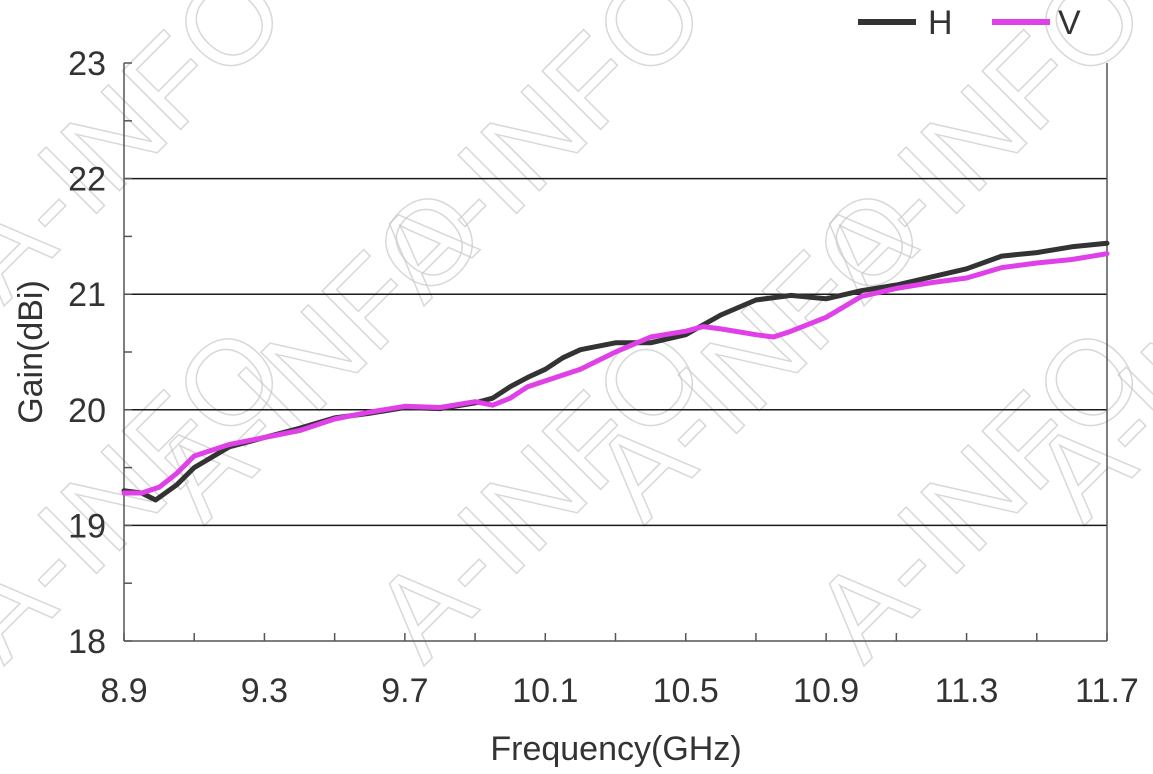 This screenshot has width=1153, height=774. I want to click on watermark-text: A-INFO, so click(155, 162).